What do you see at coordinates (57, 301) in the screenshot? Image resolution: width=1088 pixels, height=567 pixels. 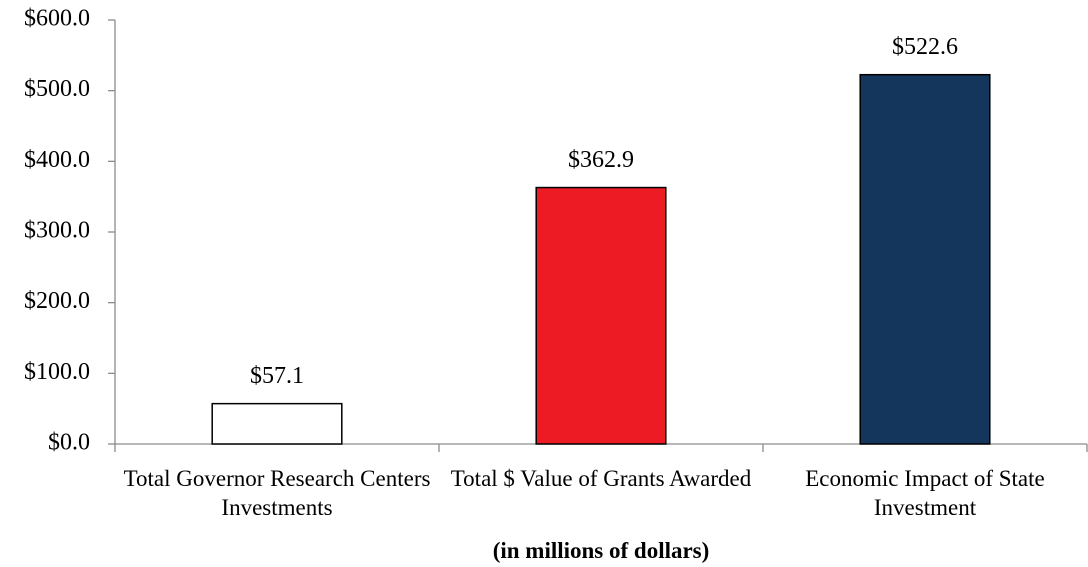 I see `y-tick-label: $200.0` at bounding box center [57, 301].